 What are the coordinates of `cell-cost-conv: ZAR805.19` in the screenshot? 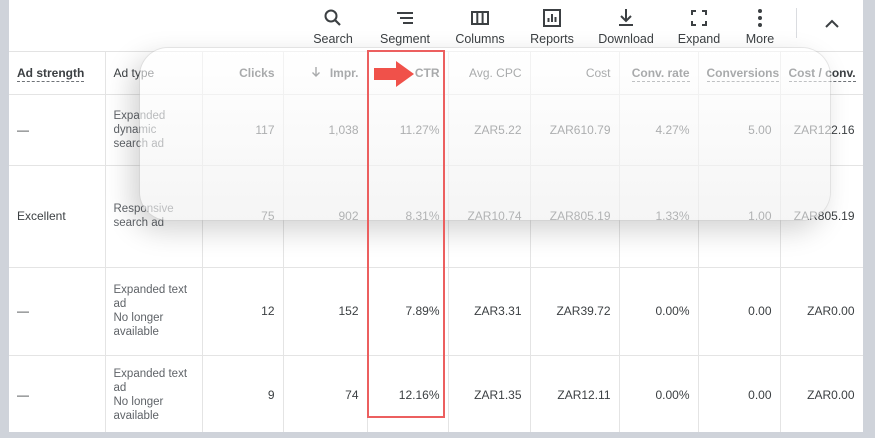 It's located at (821, 216).